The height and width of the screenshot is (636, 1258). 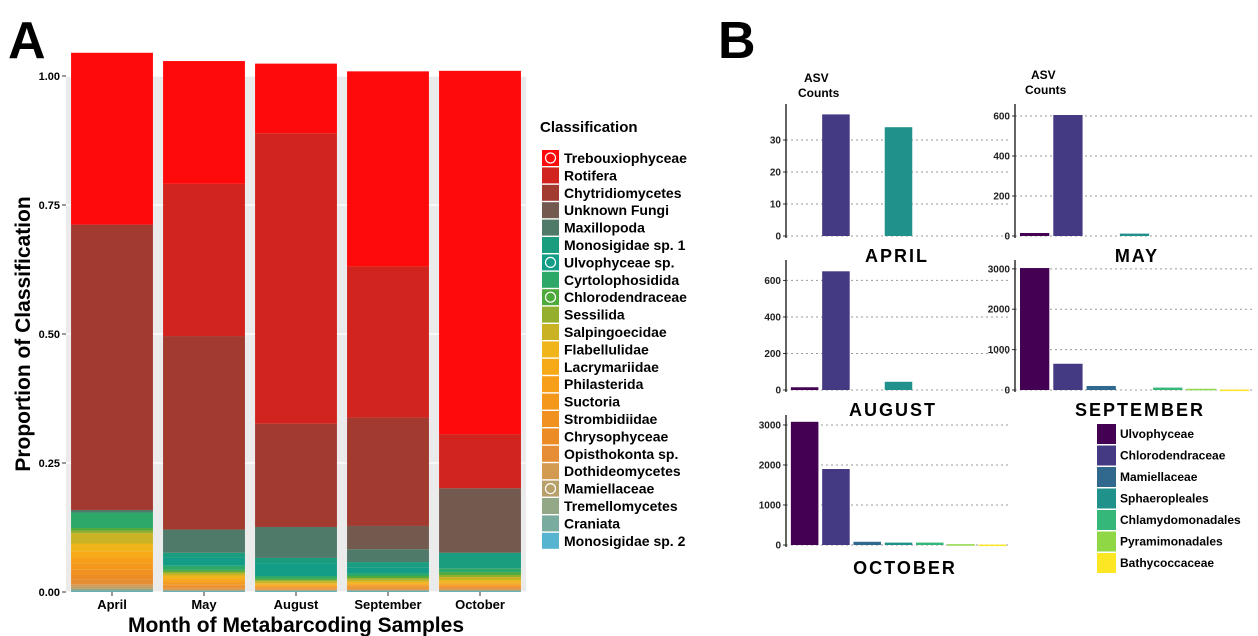 I want to click on asv-subplot-august: 0 200 400 600 AUGUST, so click(x=887, y=340).